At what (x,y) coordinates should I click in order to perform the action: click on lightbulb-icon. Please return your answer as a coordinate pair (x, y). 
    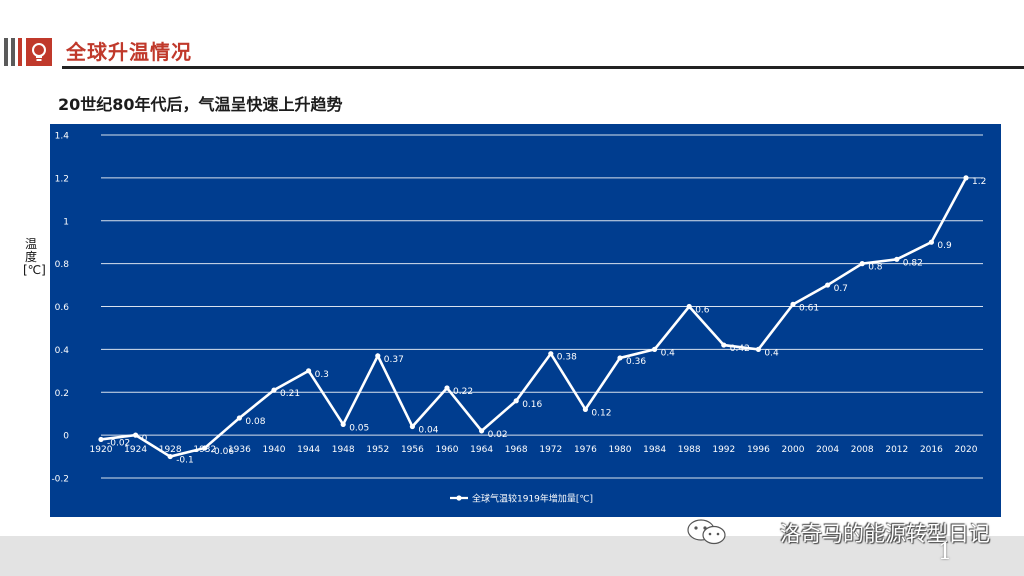
    Looking at the image, I should click on (39, 52).